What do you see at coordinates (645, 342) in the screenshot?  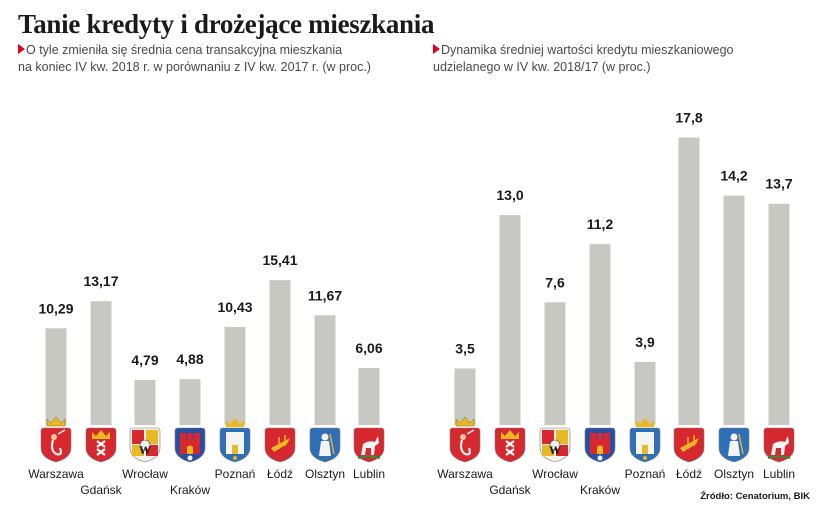 I see `right-value-label: 3,9` at bounding box center [645, 342].